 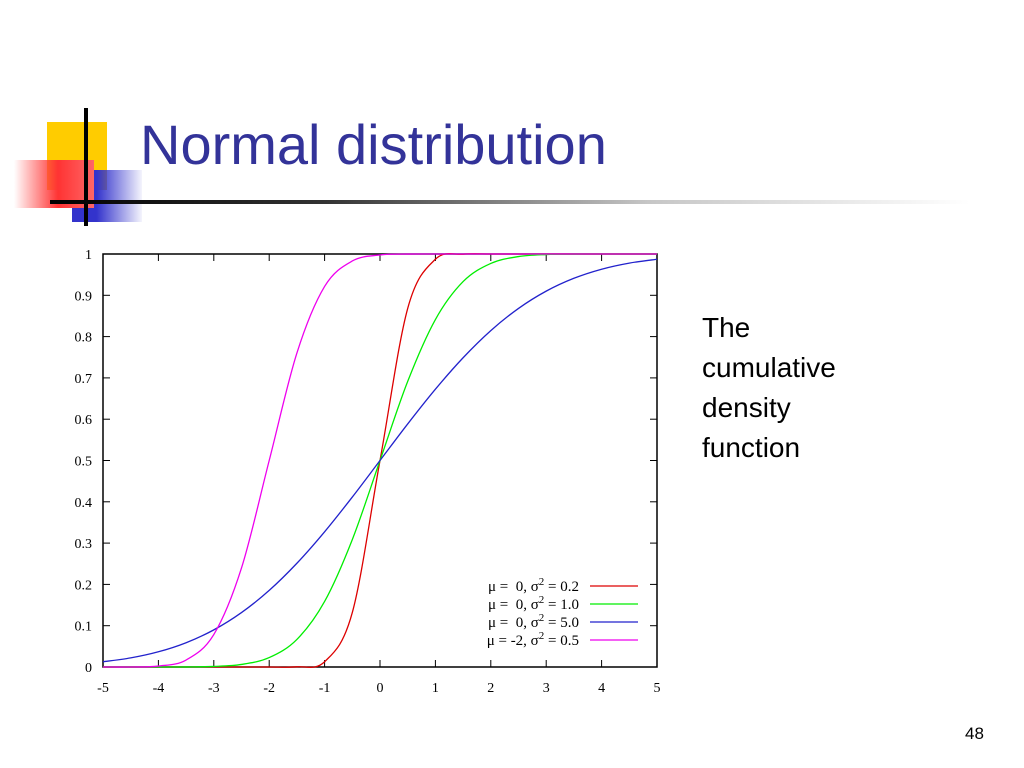 What do you see at coordinates (533, 603) in the screenshot?
I see `legend-label: μ = 0, σ2 = 1.0` at bounding box center [533, 603].